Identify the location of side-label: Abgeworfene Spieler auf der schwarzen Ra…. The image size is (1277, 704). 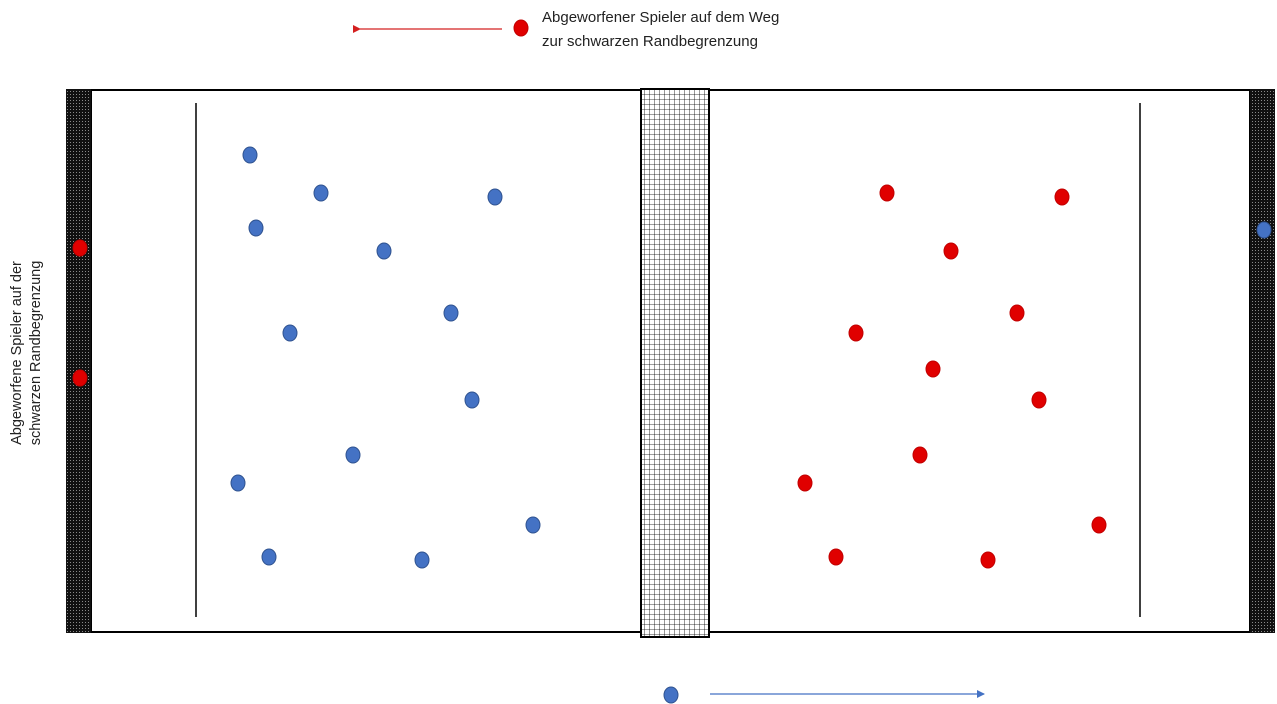
(27, 353).